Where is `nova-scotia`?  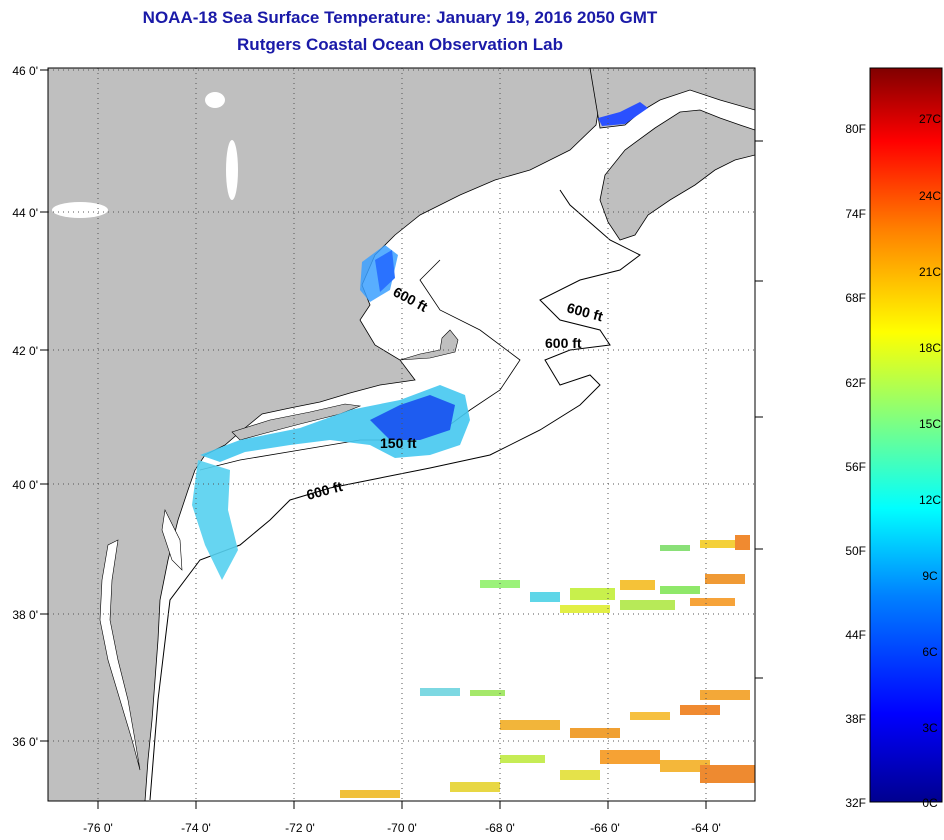 nova-scotia is located at coordinates (677, 175).